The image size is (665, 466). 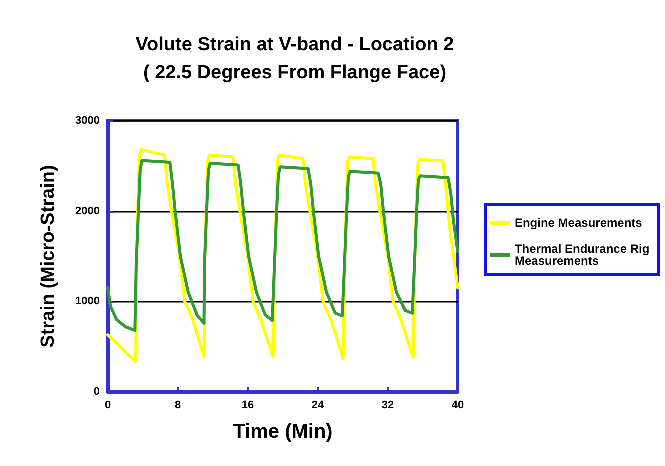 I want to click on x-tick-label: 32, so click(x=388, y=406).